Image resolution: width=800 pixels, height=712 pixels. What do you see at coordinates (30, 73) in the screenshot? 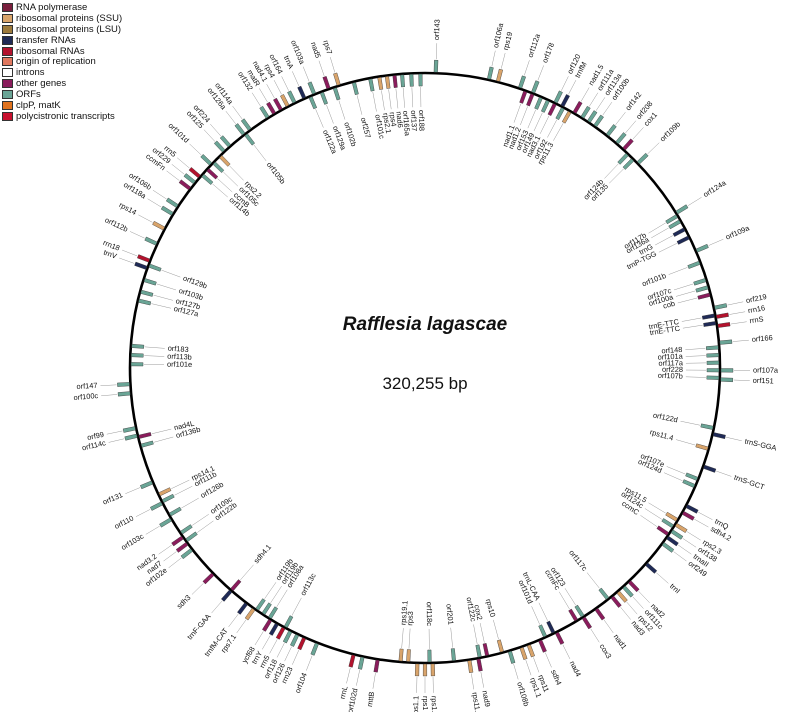
I see `legend-label: introns` at bounding box center [30, 73].